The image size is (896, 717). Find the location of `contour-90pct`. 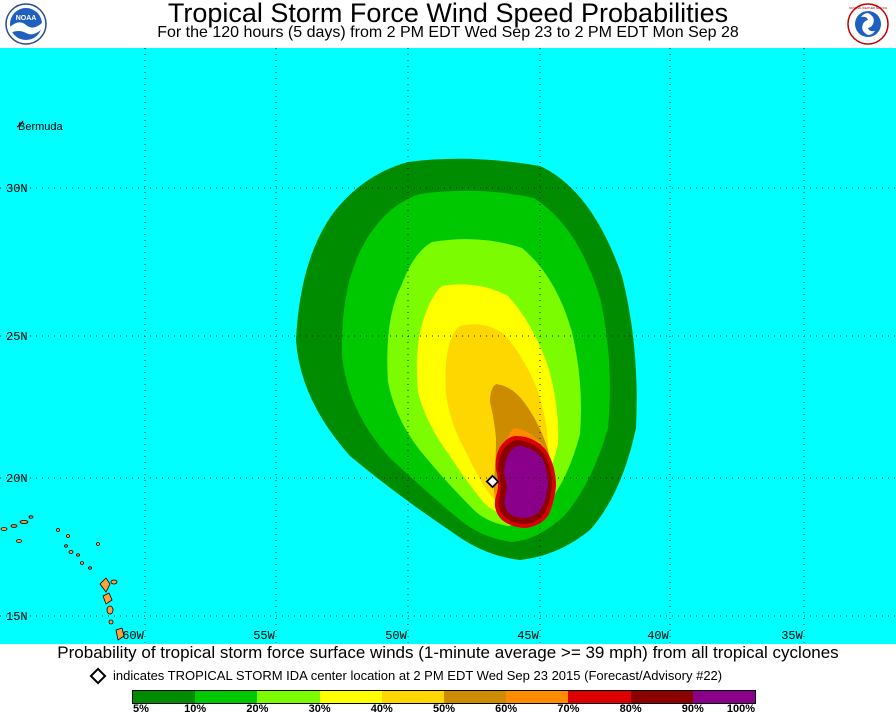

contour-90pct is located at coordinates (526, 482).